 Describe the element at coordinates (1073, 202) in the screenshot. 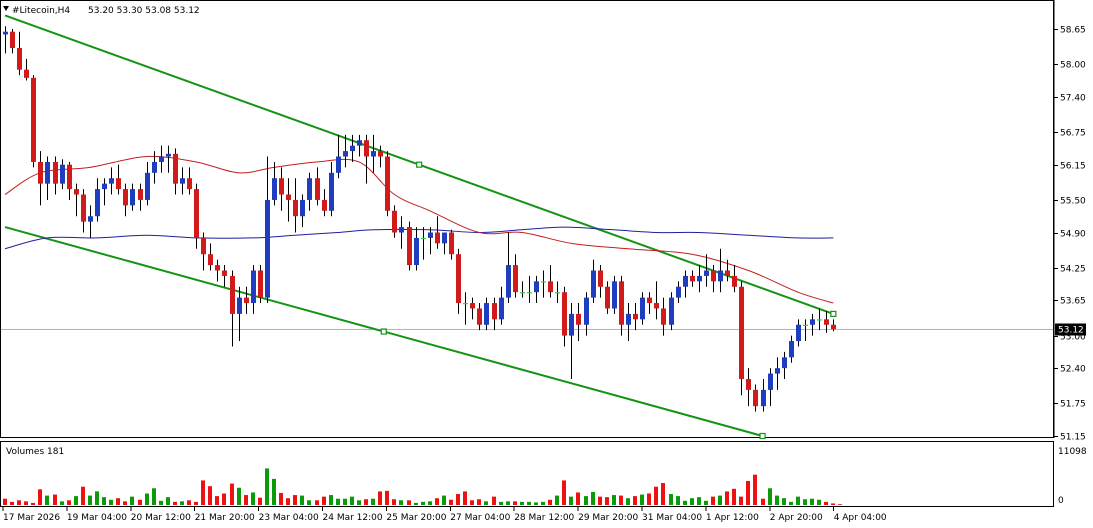

I see `price-tick-label: 55.50` at that location.